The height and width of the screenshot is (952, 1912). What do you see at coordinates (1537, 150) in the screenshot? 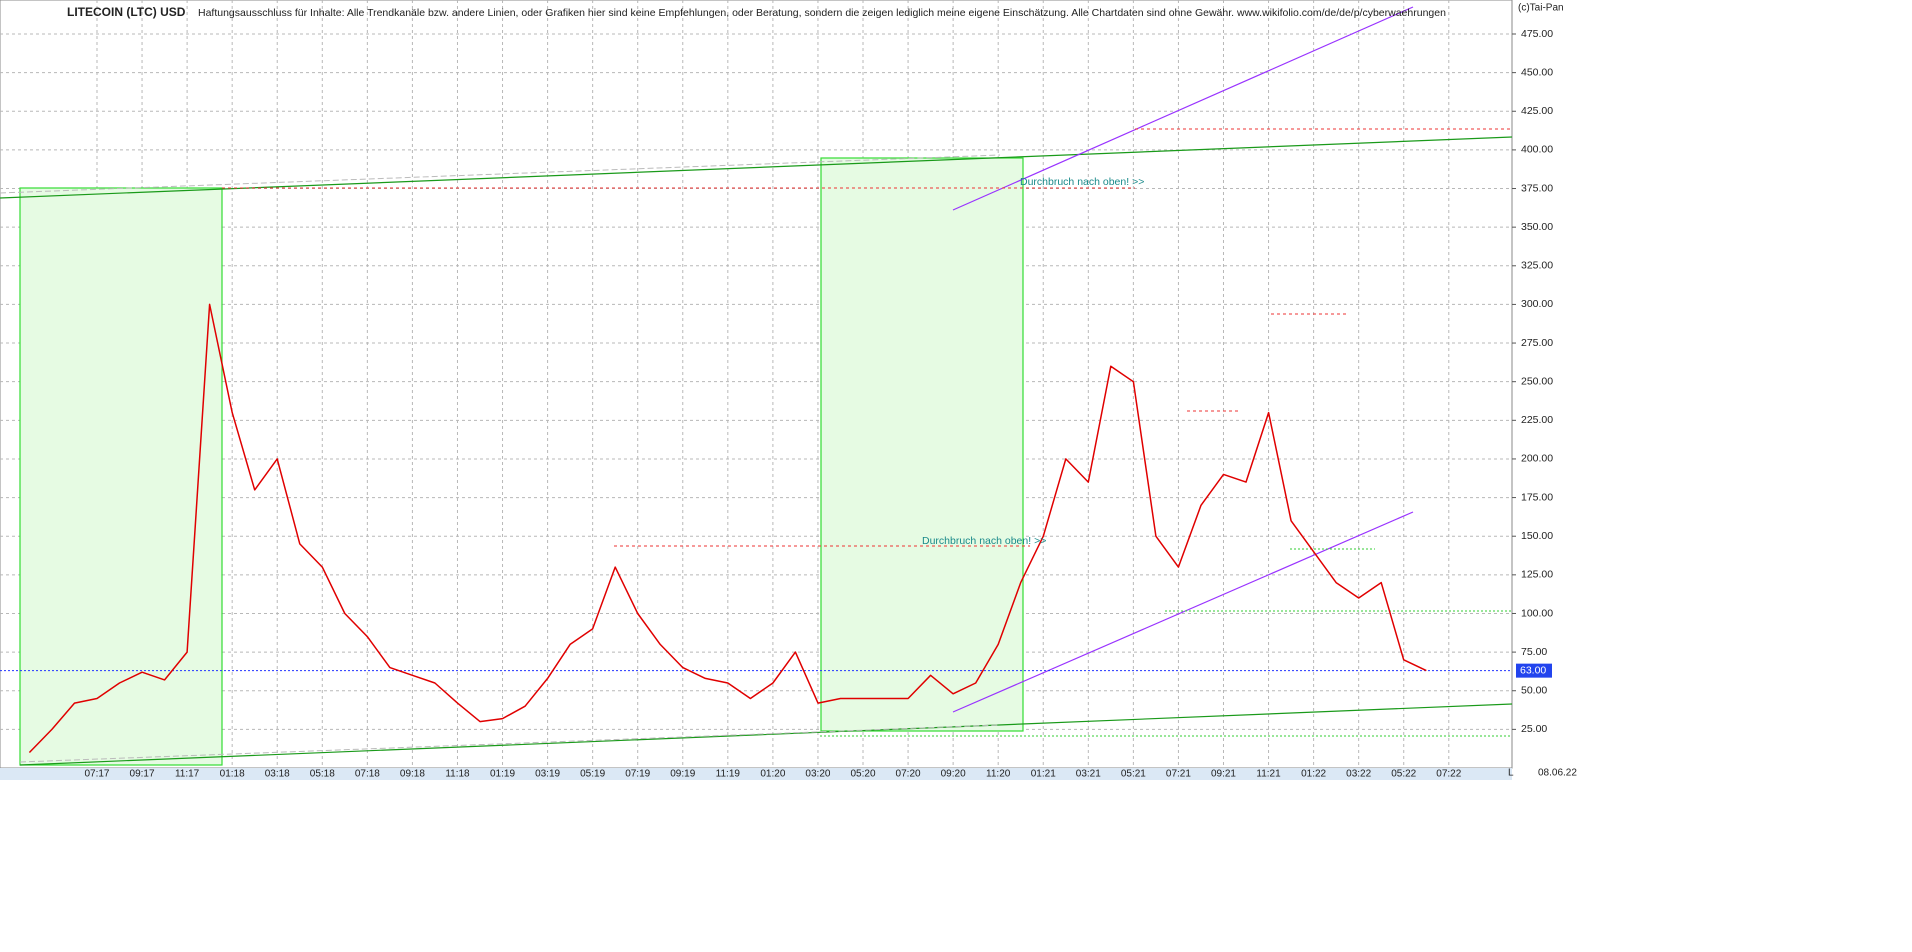
I see `y-tick-label: 400.00` at bounding box center [1537, 150].